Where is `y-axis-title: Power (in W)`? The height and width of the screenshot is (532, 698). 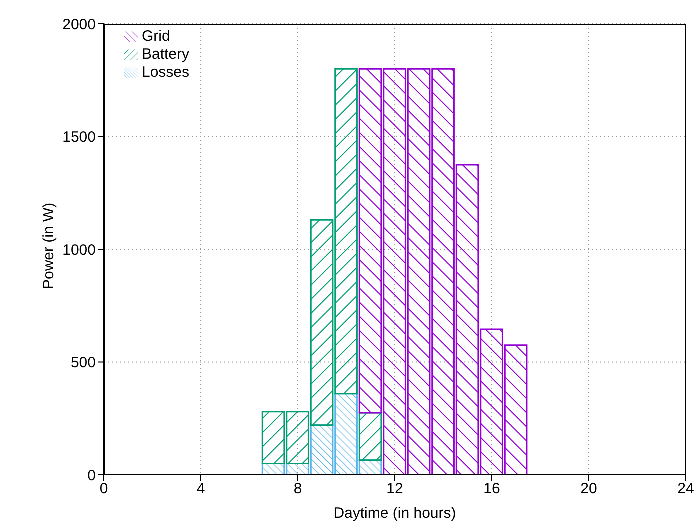
y-axis-title: Power (in W) is located at coordinates (49, 246).